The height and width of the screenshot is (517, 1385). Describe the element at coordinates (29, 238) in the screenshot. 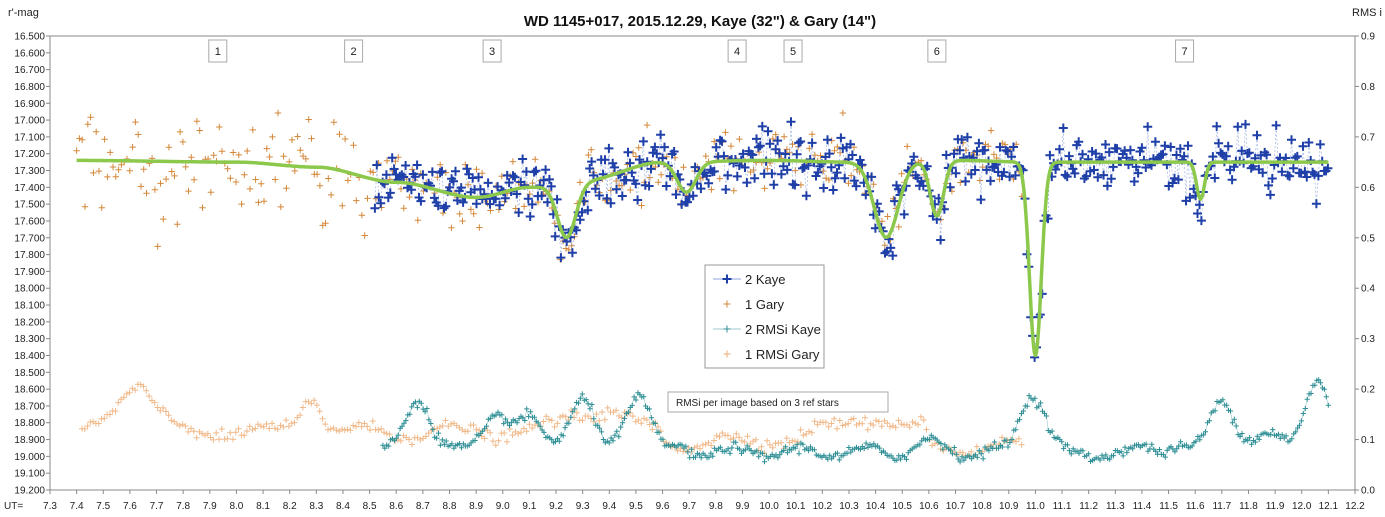

I see `y-tick-label-left: 17.700` at that location.